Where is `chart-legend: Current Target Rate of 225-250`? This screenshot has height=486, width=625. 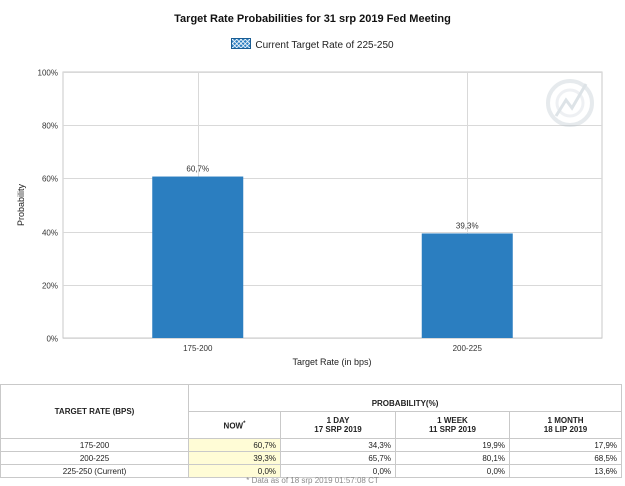 chart-legend: Current Target Rate of 225-250 is located at coordinates (312, 44).